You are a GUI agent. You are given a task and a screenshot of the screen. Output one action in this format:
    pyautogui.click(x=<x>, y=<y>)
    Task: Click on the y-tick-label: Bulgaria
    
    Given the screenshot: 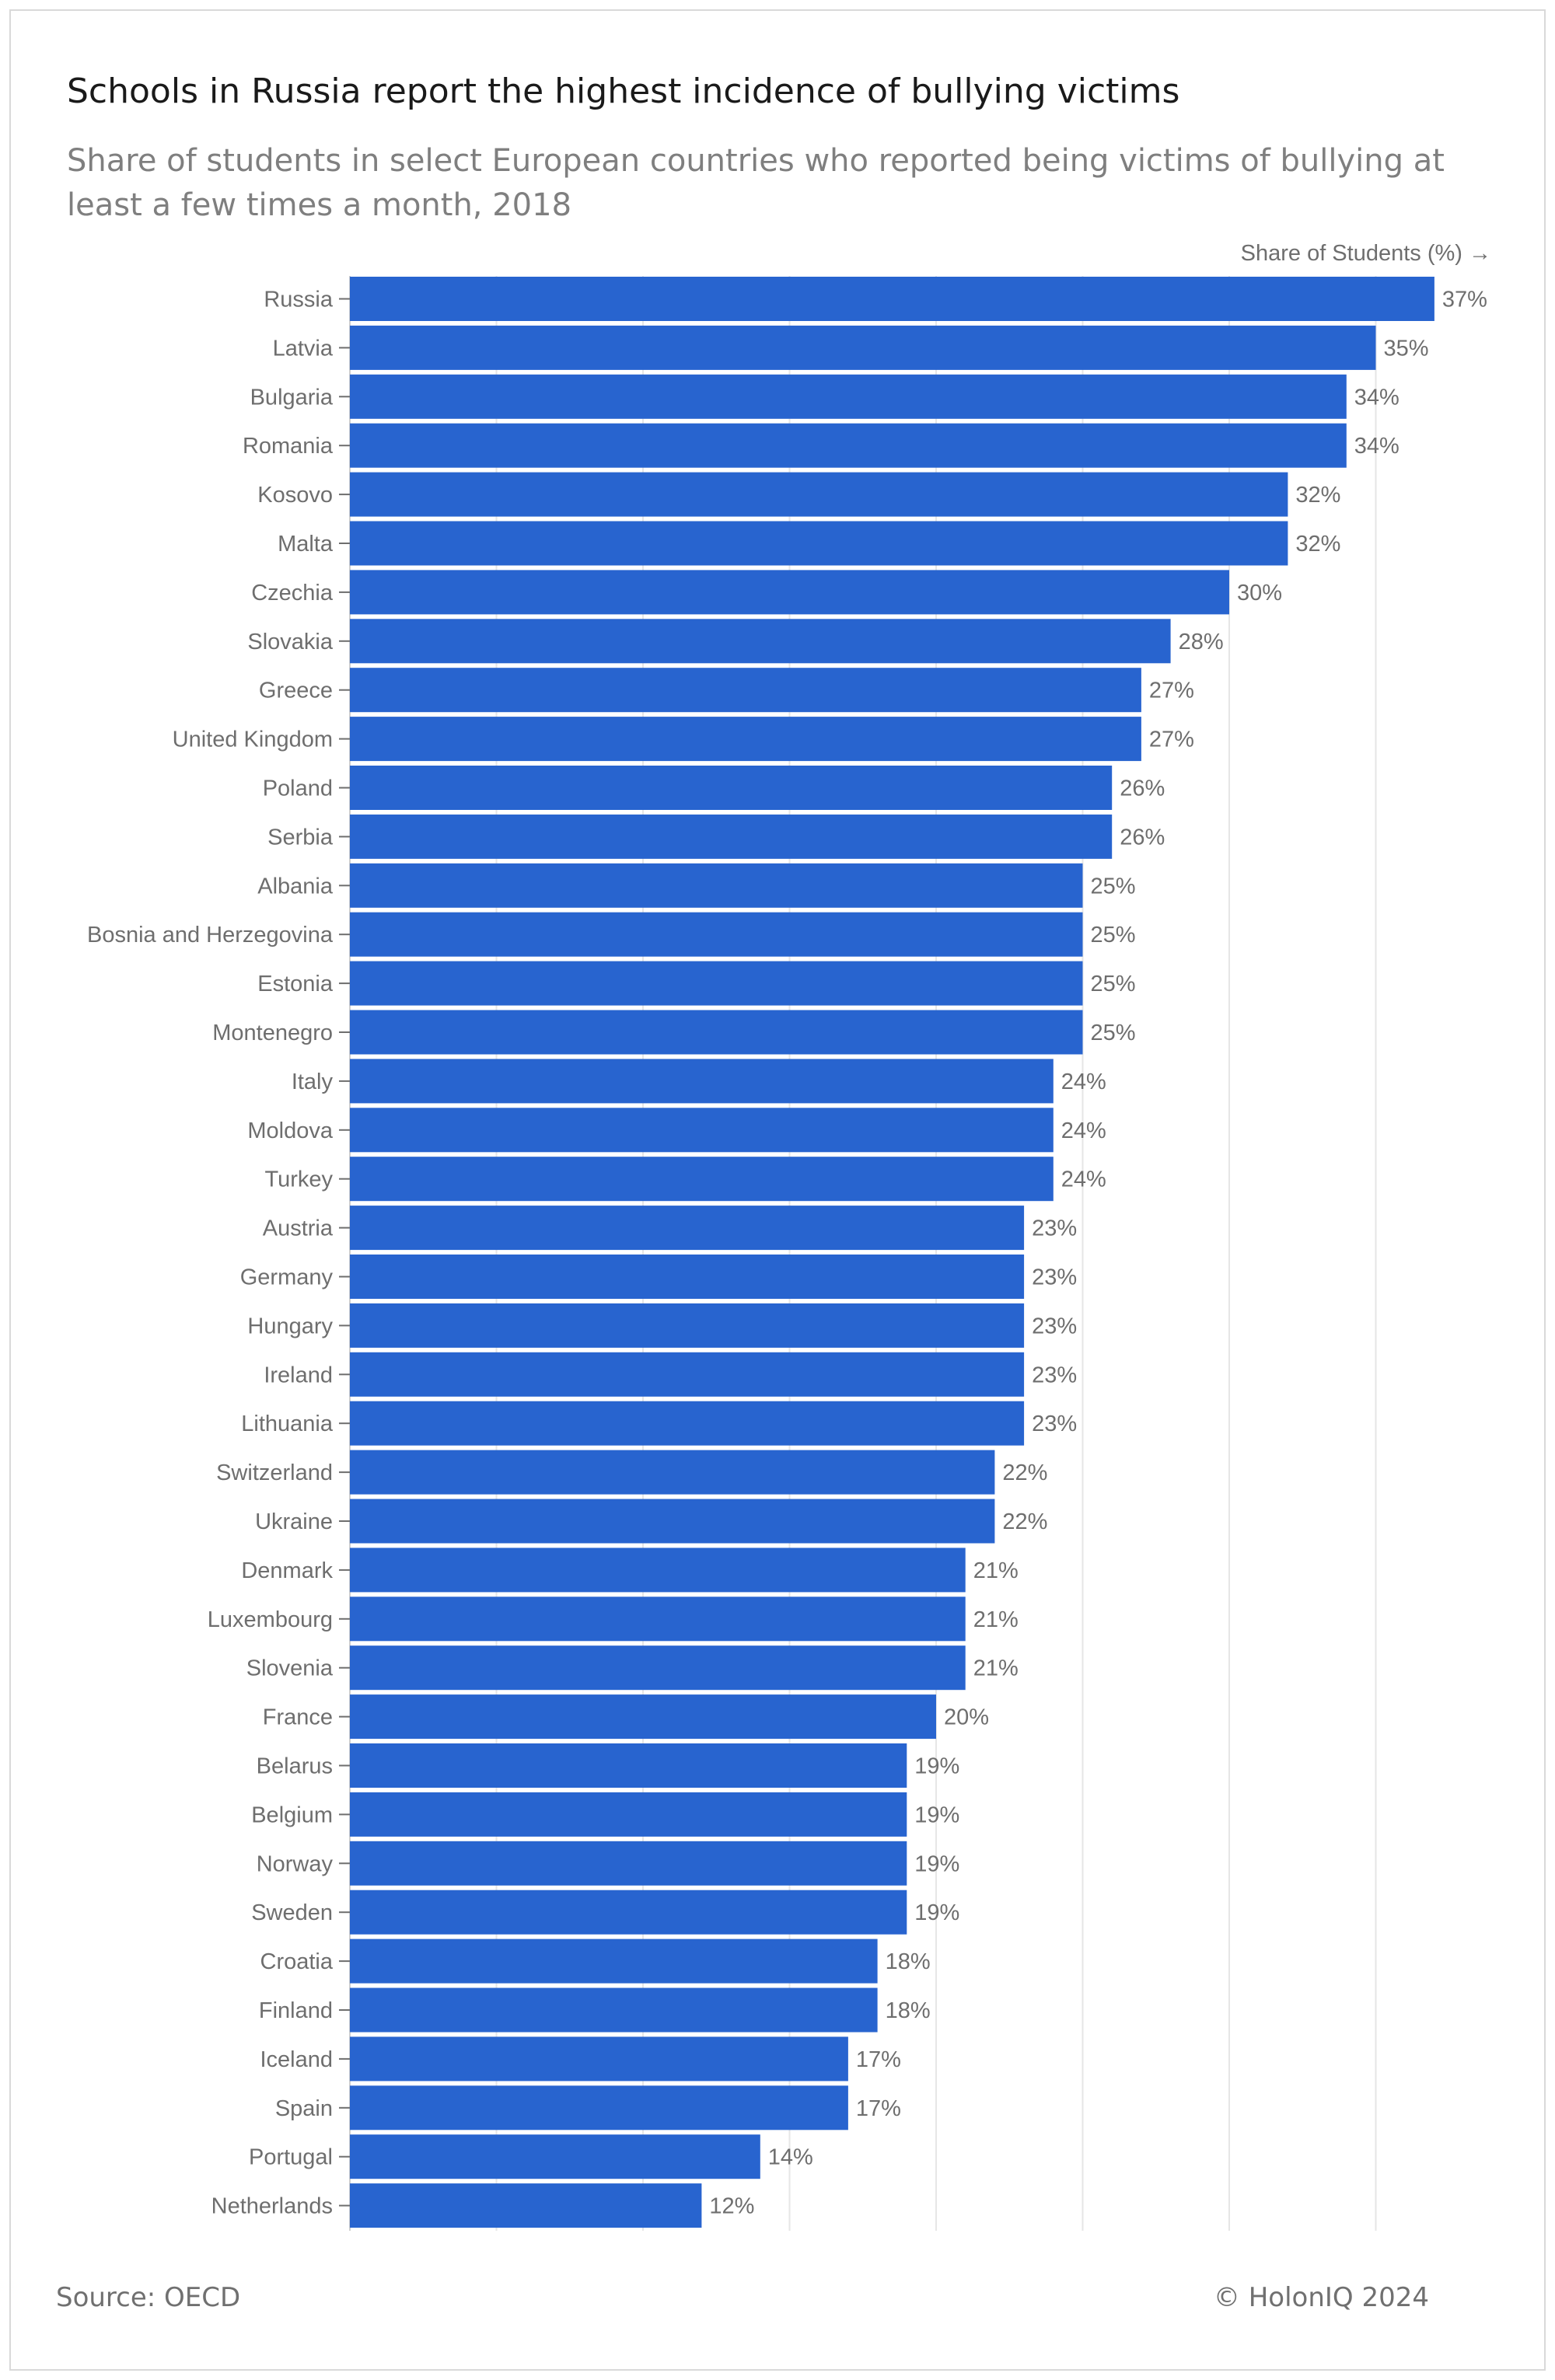 What is the action you would take?
    pyautogui.click(x=292, y=398)
    